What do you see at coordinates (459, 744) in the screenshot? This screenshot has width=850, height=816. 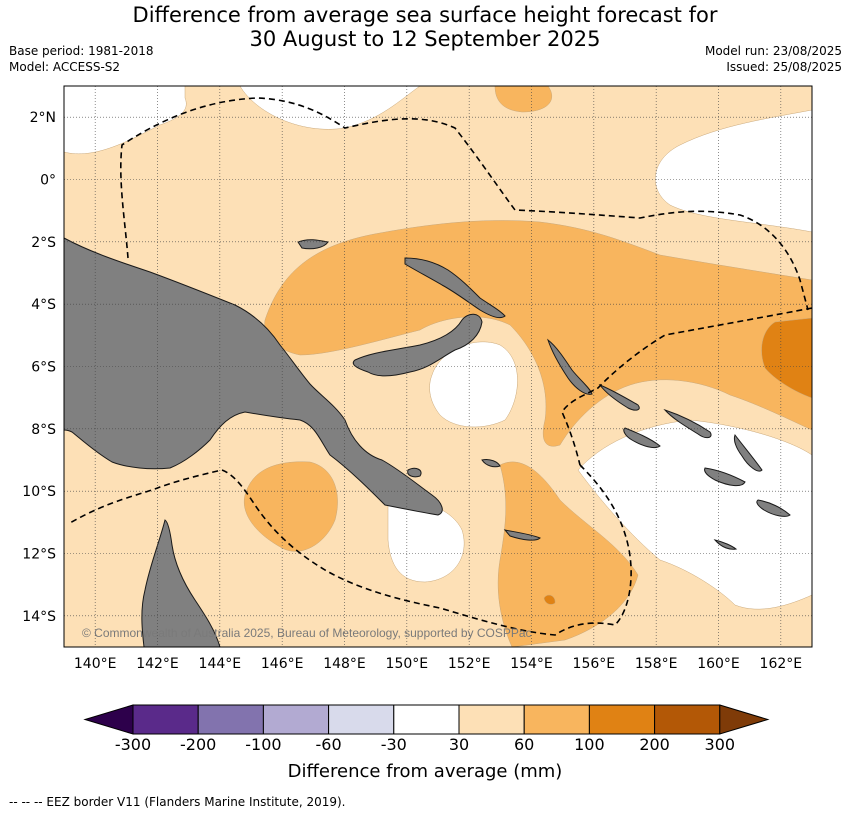 I see `colorbar-tick-label: 30` at bounding box center [459, 744].